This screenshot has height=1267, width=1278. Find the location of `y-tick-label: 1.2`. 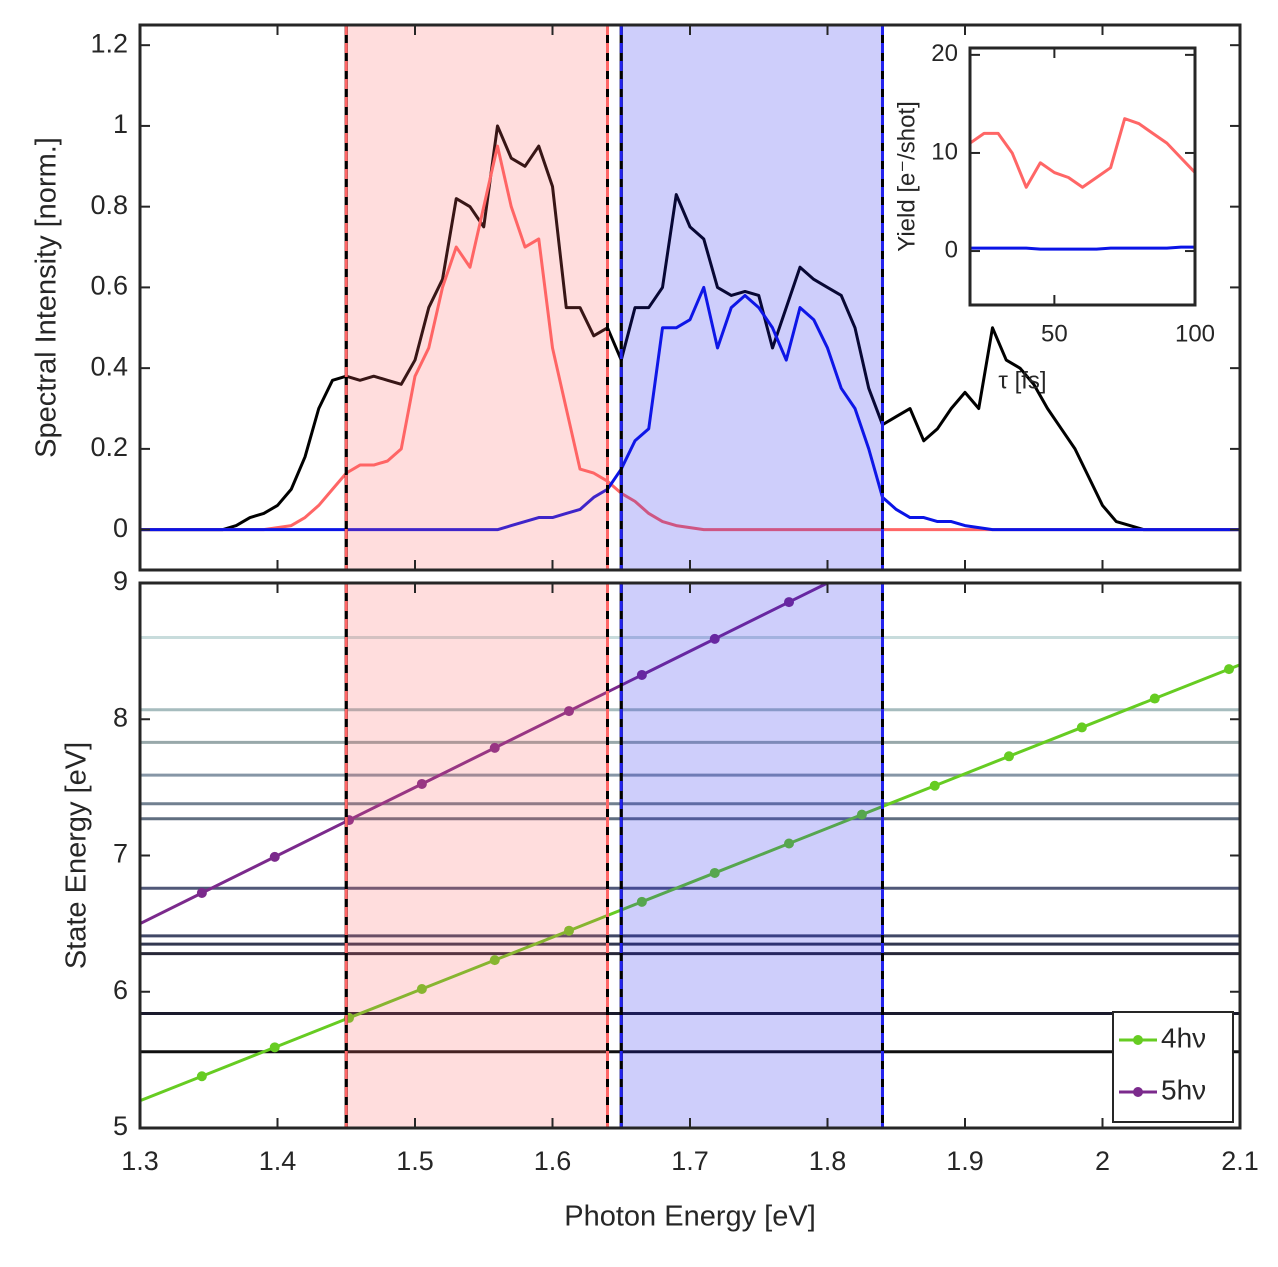

y-tick-label: 1.2 is located at coordinates (109, 43).